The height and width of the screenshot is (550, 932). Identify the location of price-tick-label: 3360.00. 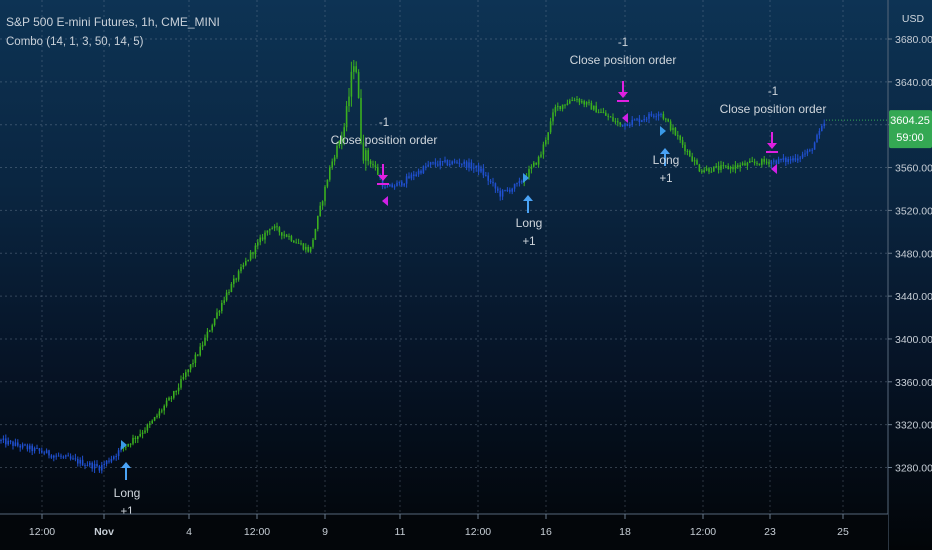
(913, 383).